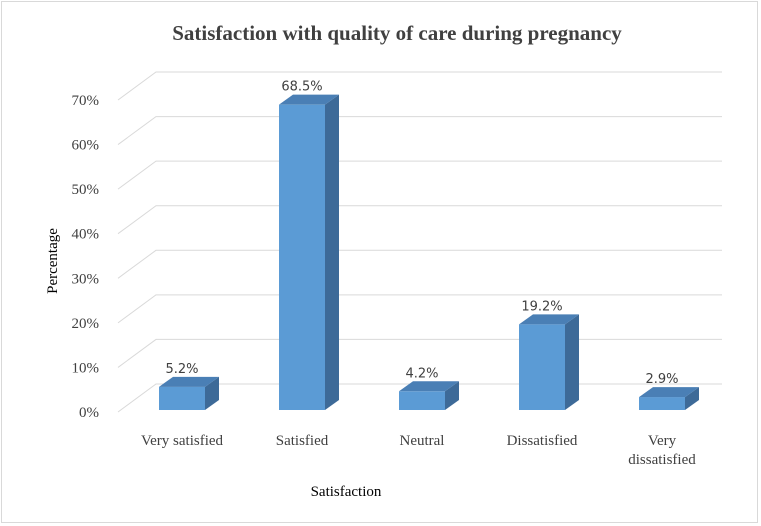 The height and width of the screenshot is (526, 761). I want to click on y-tick-label: 10%, so click(86, 368).